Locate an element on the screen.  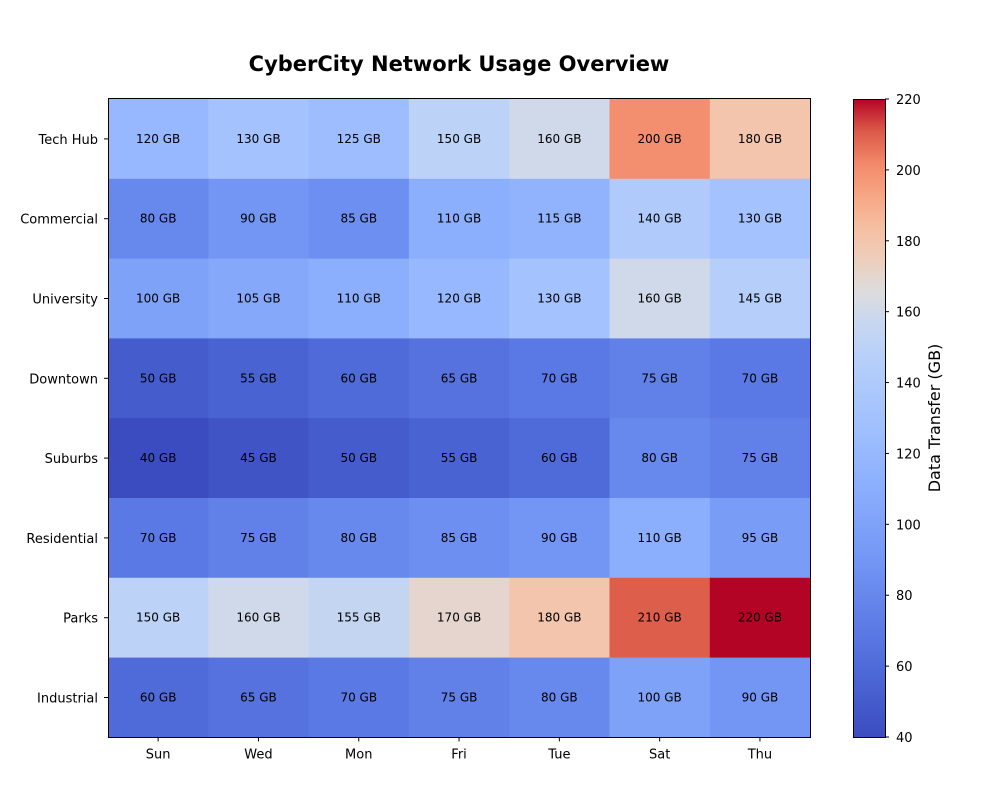
colorbar-tick-label: 160 is located at coordinates (908, 313).